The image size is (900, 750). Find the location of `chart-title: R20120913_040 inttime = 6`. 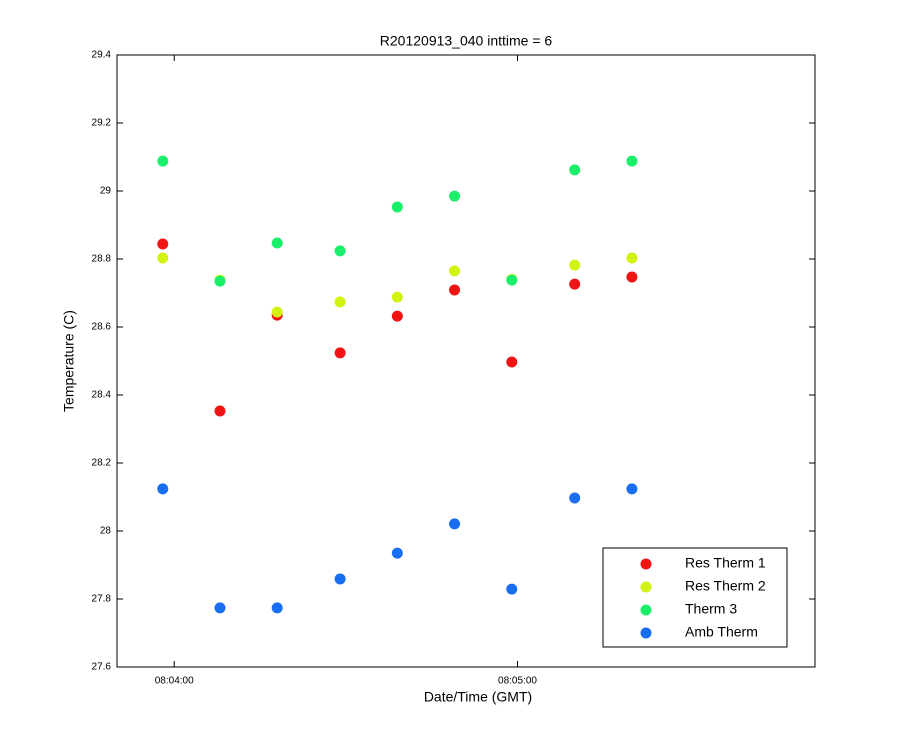

chart-title: R20120913_040 inttime = 6 is located at coordinates (466, 41).